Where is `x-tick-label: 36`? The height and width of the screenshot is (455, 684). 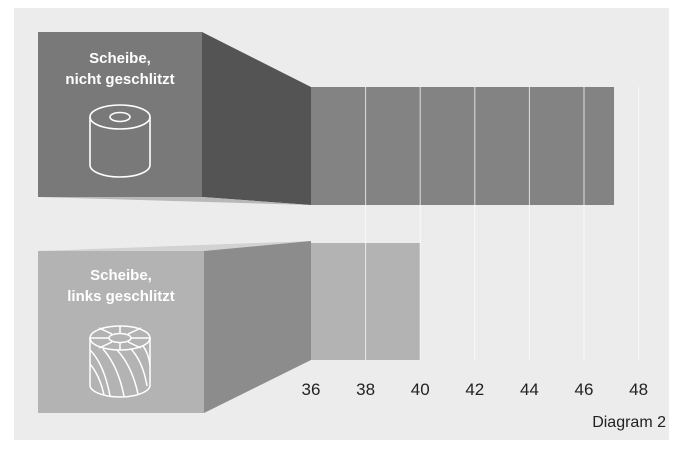
x-tick-label: 36 is located at coordinates (311, 389).